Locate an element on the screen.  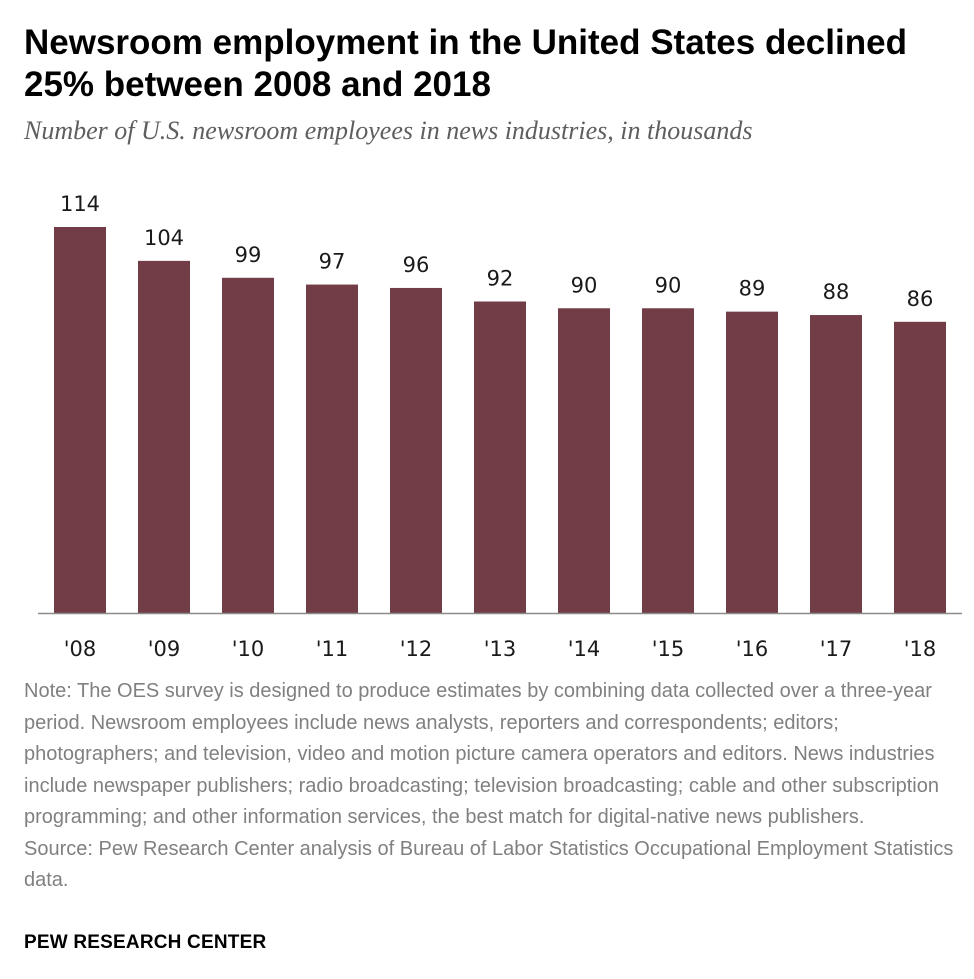
x-tick-label-5: '13 is located at coordinates (500, 649).